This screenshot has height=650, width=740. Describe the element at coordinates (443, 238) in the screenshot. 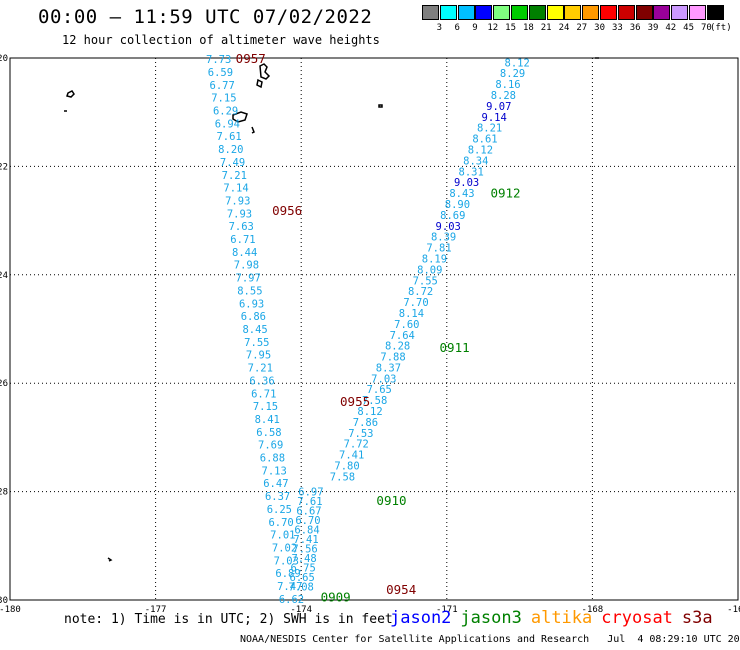

I see `swh-value-label: 8.39` at that location.